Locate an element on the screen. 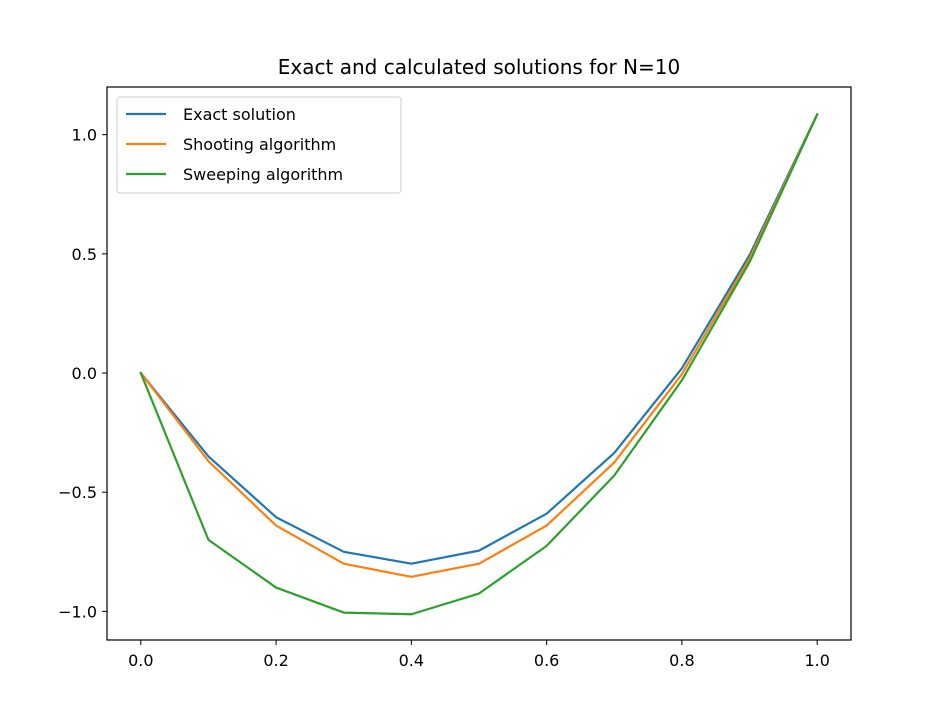 The height and width of the screenshot is (718, 933). y-axis: −1.0 −0.5 0.0 0.5 1.0 is located at coordinates (82, 373).